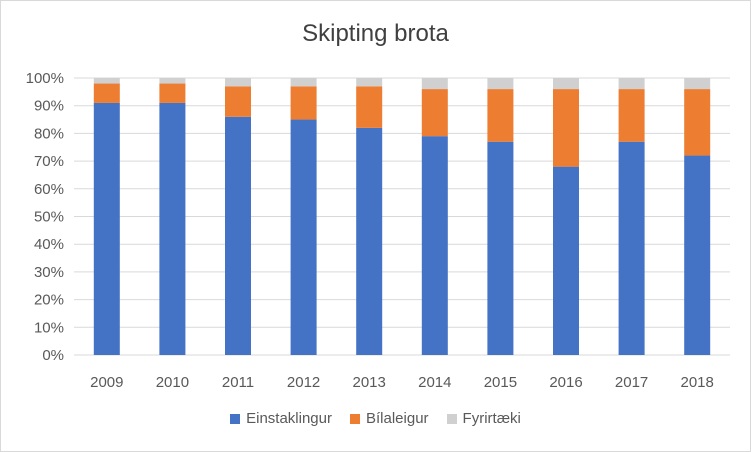 This screenshot has width=751, height=452. What do you see at coordinates (45, 78) in the screenshot?
I see `y-tick-label: 100%` at bounding box center [45, 78].